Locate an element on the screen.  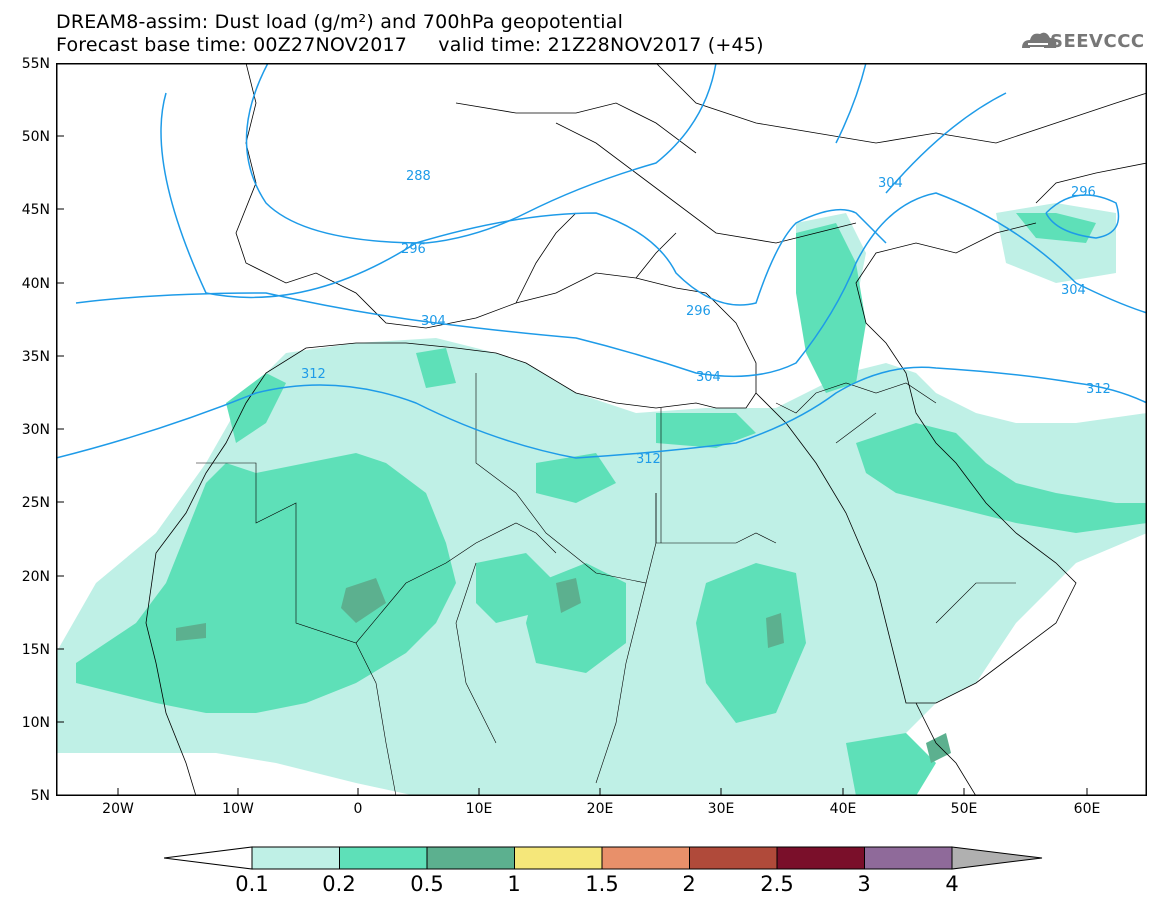
lon-label: 10E is located at coordinates (479, 809).